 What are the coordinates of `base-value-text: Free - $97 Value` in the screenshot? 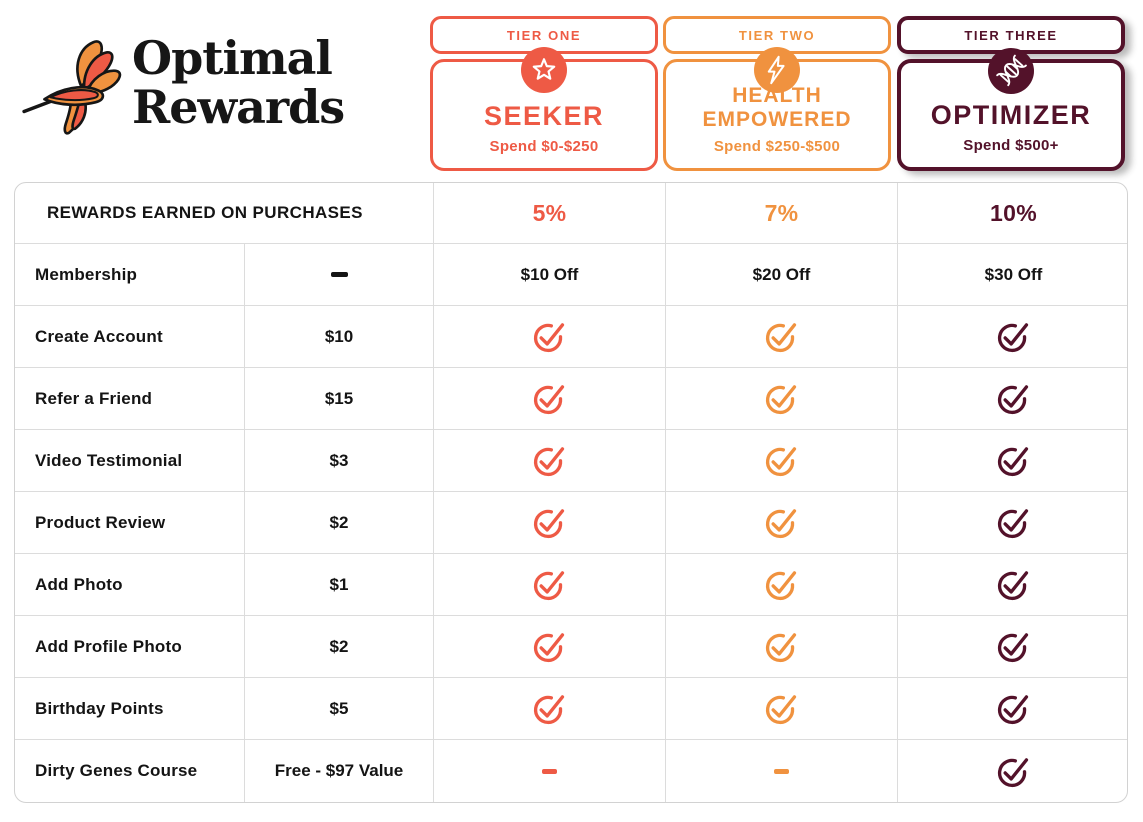 It's located at (339, 770).